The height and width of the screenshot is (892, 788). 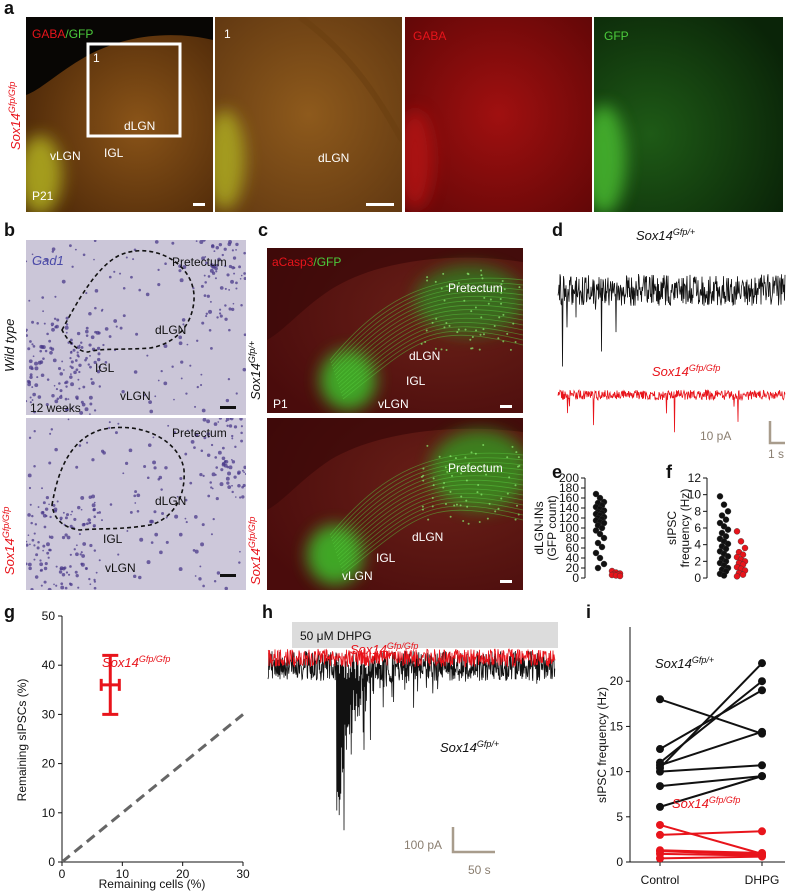 What do you see at coordinates (573, 568) in the screenshot?
I see `y-tick-label: 20` at bounding box center [573, 568].